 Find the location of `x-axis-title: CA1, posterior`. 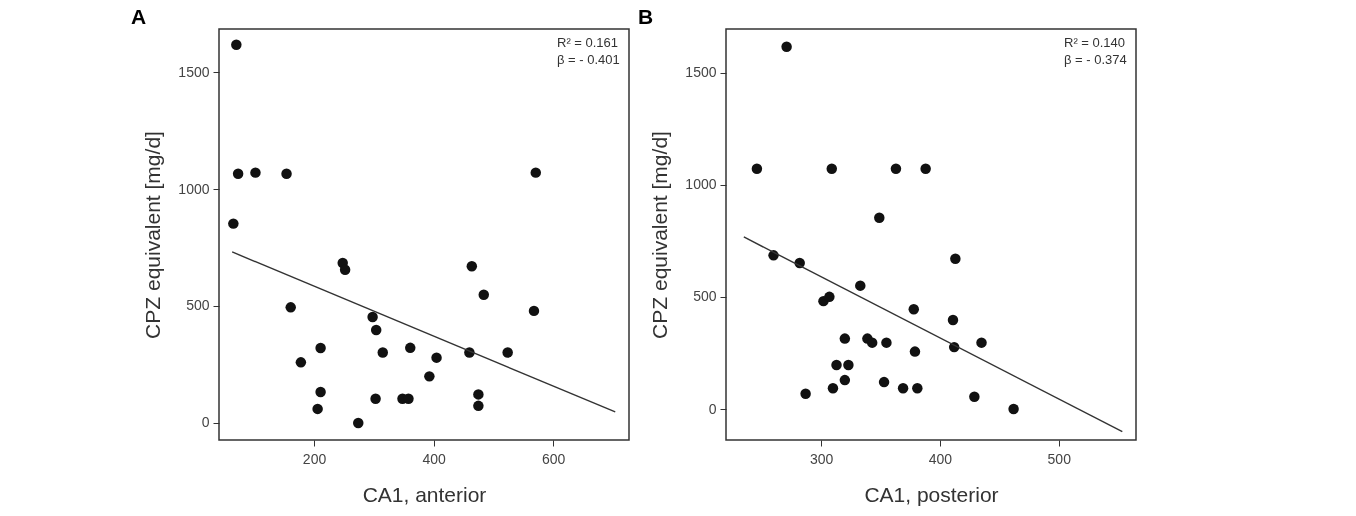

x-axis-title: CA1, posterior is located at coordinates (931, 494).